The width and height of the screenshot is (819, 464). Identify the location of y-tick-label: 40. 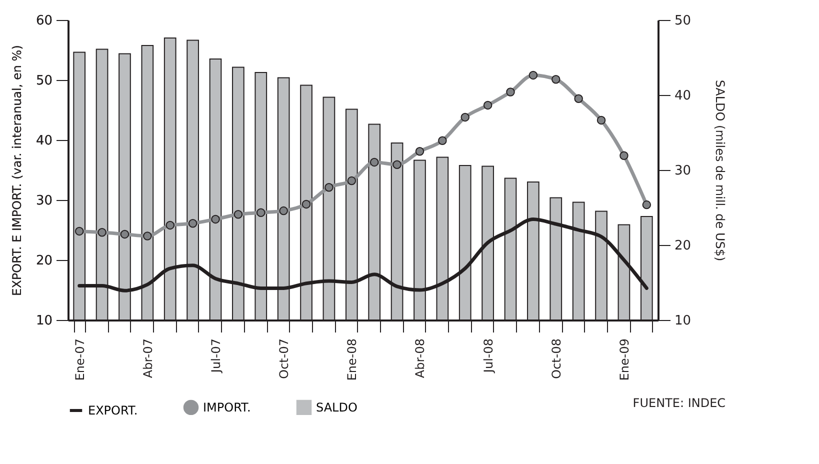
(44, 141).